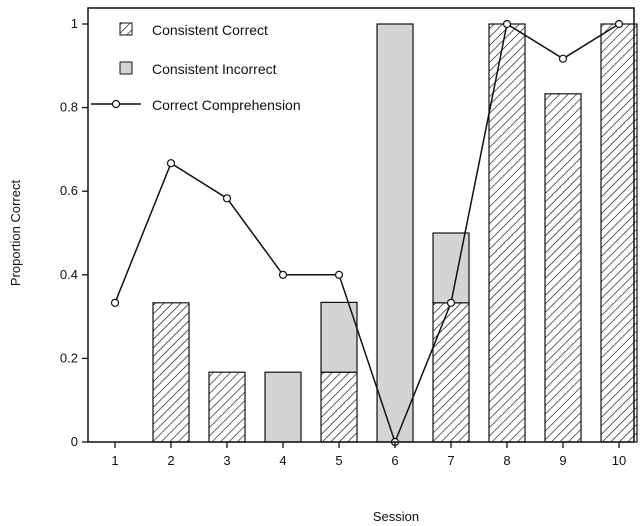 This screenshot has height=526, width=644. What do you see at coordinates (338, 460) in the screenshot?
I see `x-tick-label: 5` at bounding box center [338, 460].